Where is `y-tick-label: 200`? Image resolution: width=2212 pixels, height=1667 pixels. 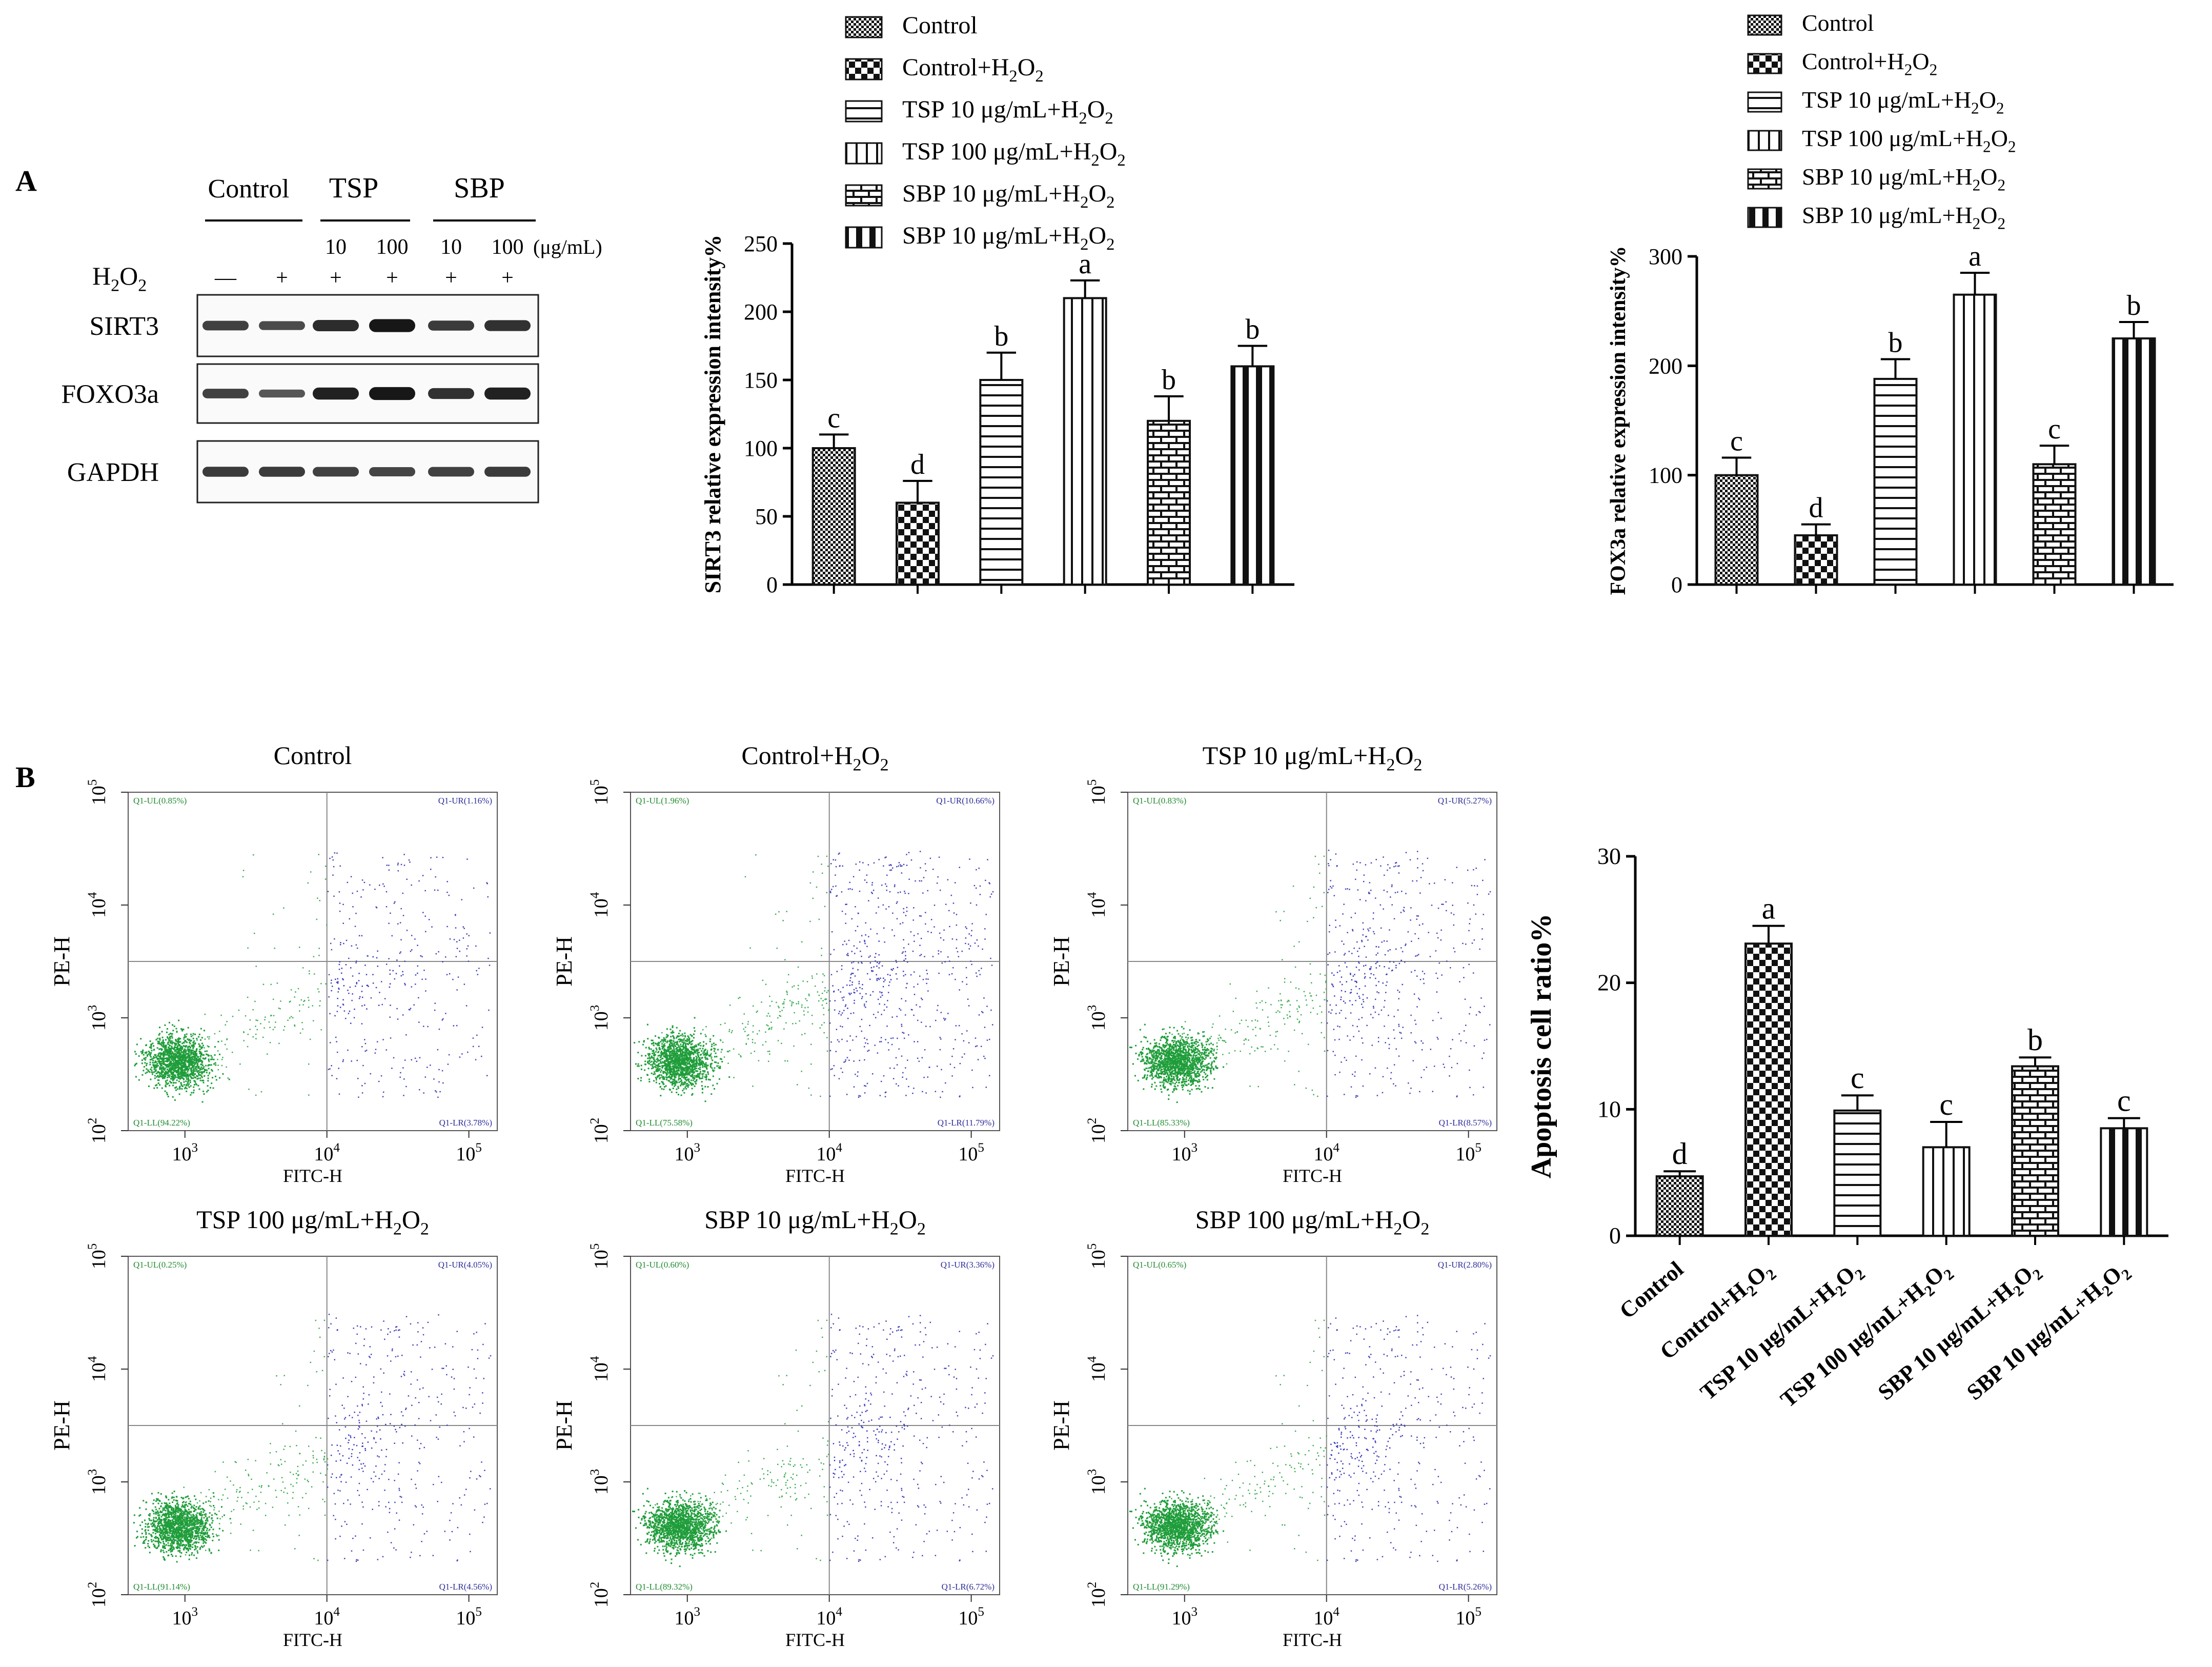
y-tick-label: 200 is located at coordinates (1665, 365).